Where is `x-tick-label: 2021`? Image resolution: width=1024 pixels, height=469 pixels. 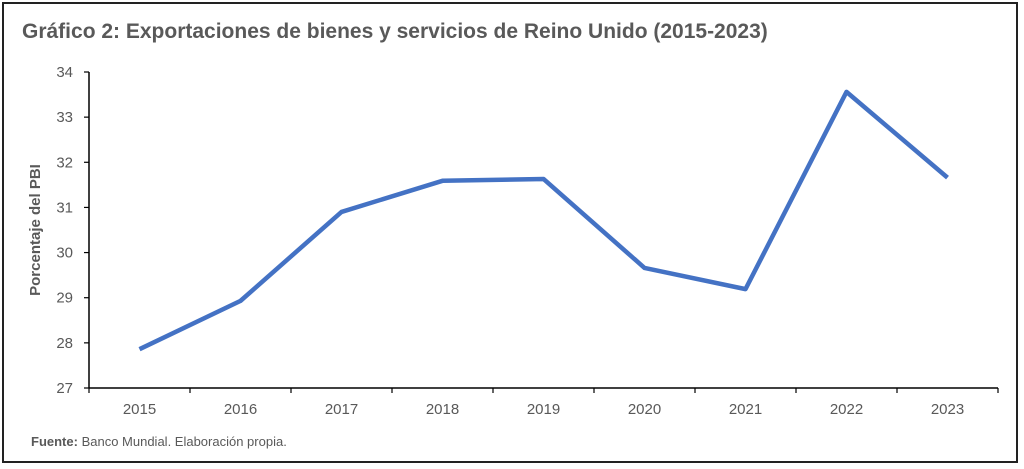 x-tick-label: 2021 is located at coordinates (745, 409).